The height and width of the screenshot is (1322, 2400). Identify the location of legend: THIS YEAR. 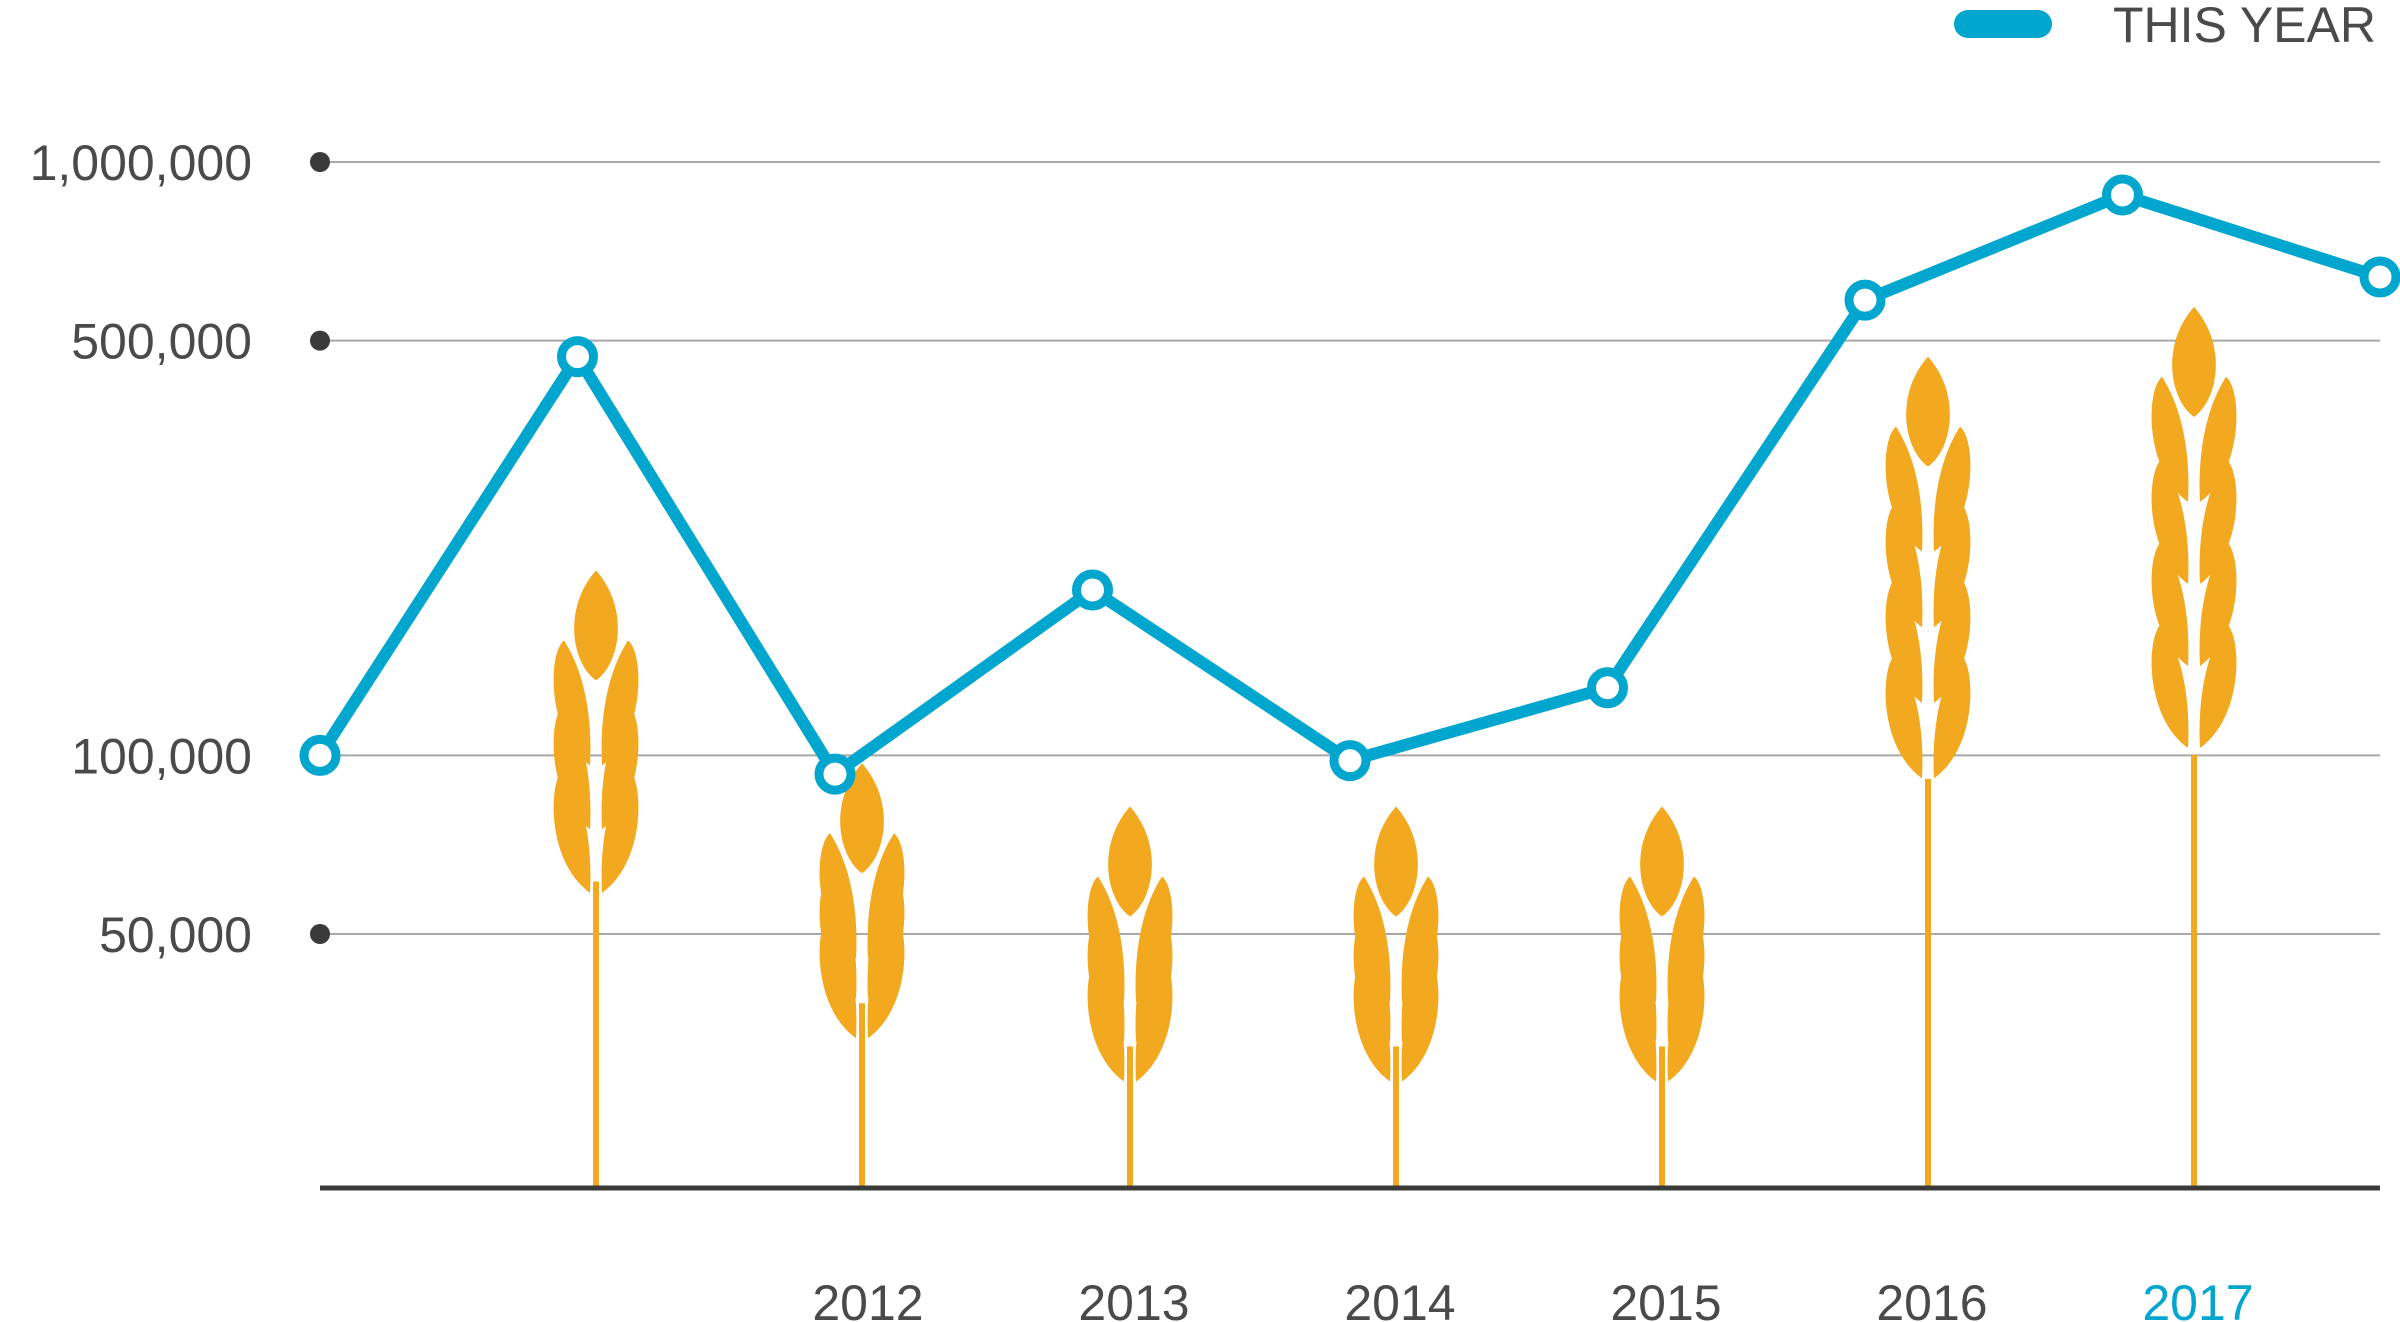
(2165, 26).